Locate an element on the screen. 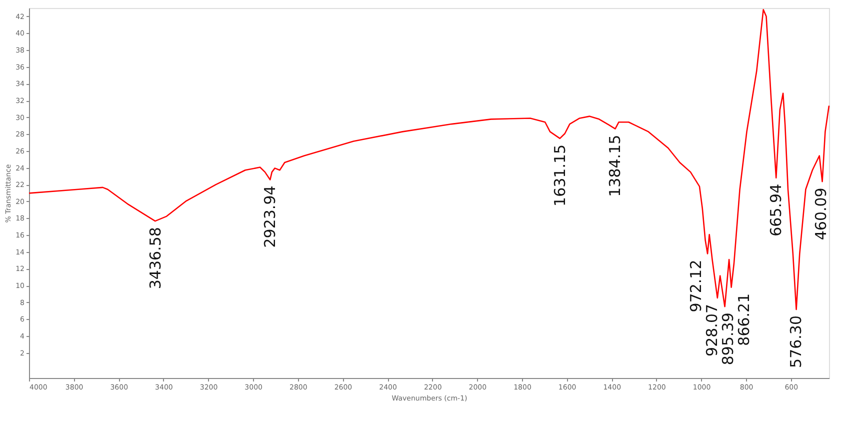 The width and height of the screenshot is (864, 428). annotation: 665.94 is located at coordinates (776, 210).